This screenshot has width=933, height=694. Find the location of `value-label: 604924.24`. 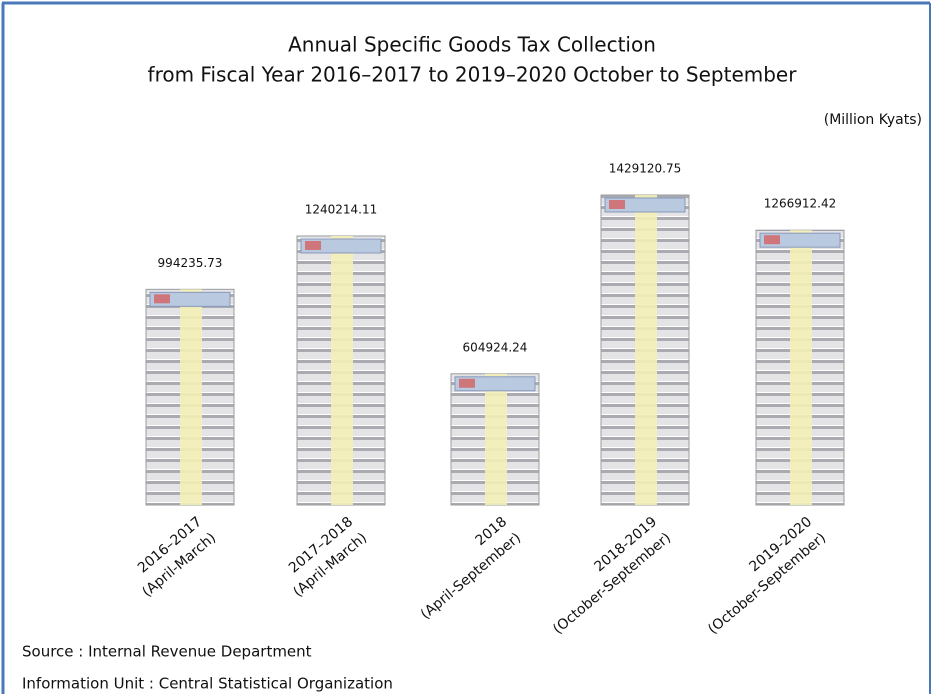

value-label: 604924.24 is located at coordinates (495, 347).